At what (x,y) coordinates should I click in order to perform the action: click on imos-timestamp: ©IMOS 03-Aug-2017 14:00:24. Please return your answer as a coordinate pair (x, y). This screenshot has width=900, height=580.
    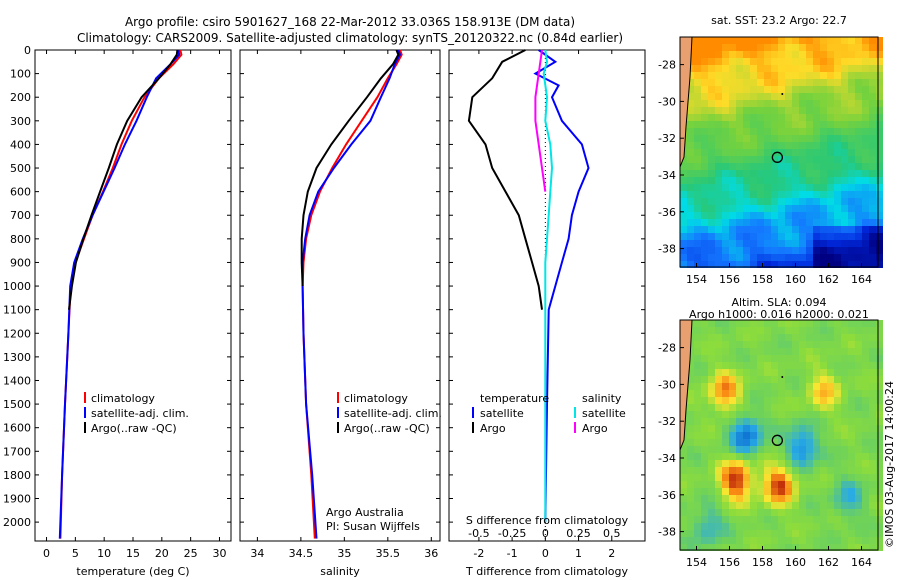
    Looking at the image, I should click on (889, 464).